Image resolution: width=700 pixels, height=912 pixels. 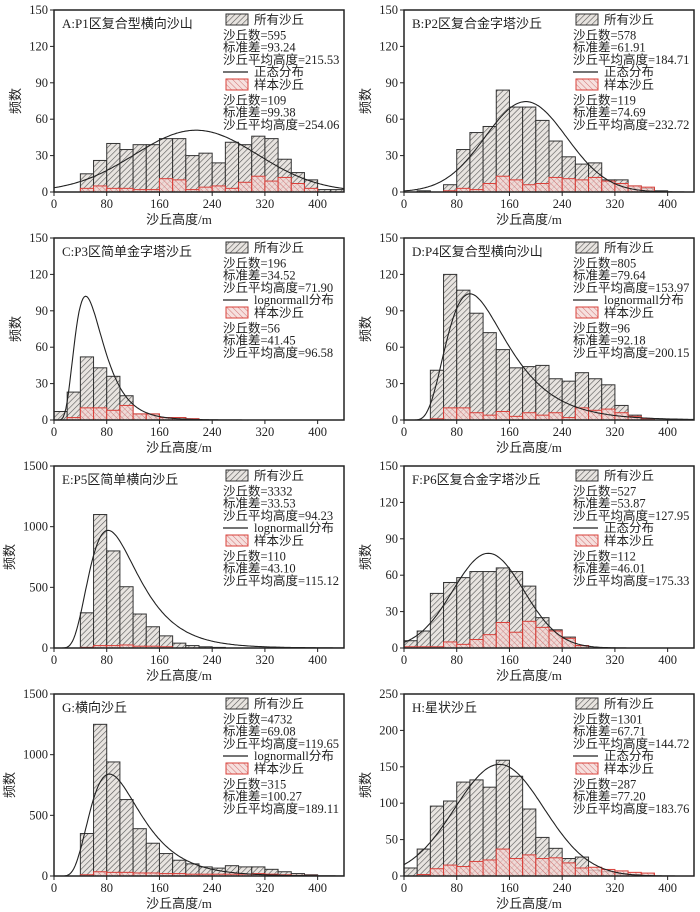 What do you see at coordinates (35, 466) in the screenshot?
I see `y-tick-label: 1500` at bounding box center [35, 466].